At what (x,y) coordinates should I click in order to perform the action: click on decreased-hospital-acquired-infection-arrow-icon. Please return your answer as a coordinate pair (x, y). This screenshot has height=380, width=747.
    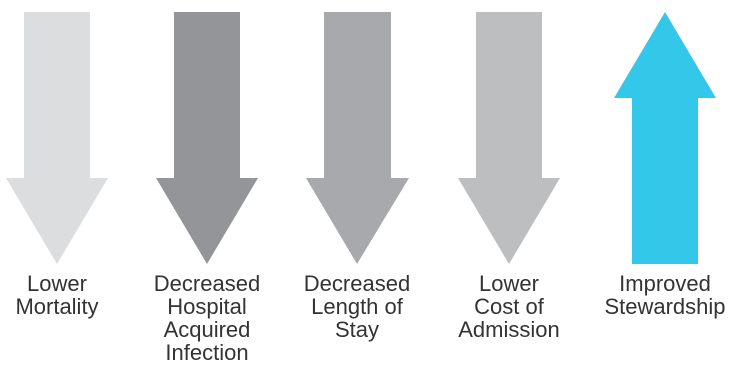
    Looking at the image, I should click on (207, 138).